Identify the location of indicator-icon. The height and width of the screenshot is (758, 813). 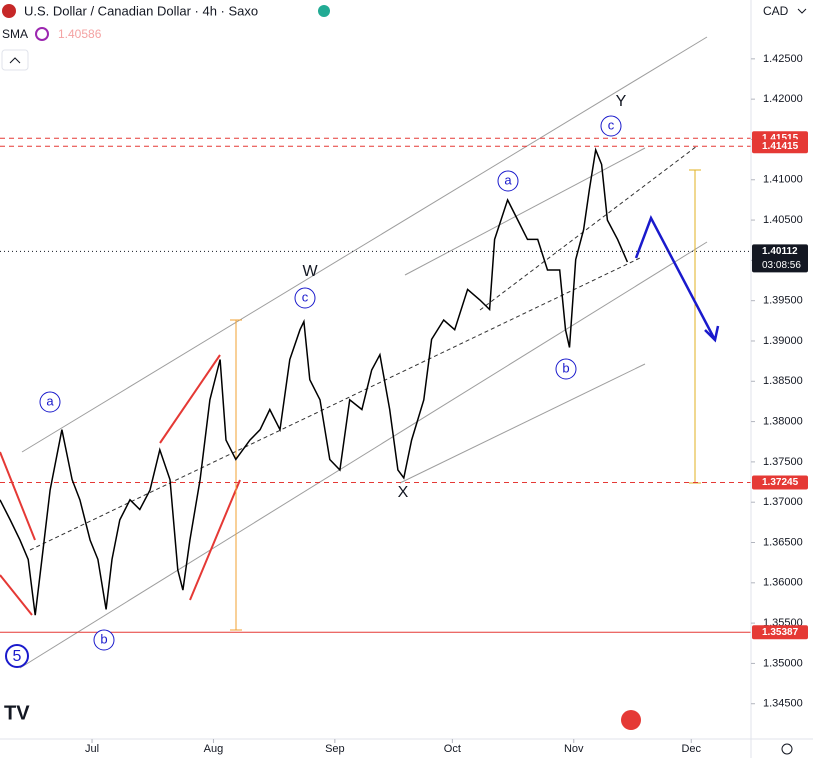
(42, 34).